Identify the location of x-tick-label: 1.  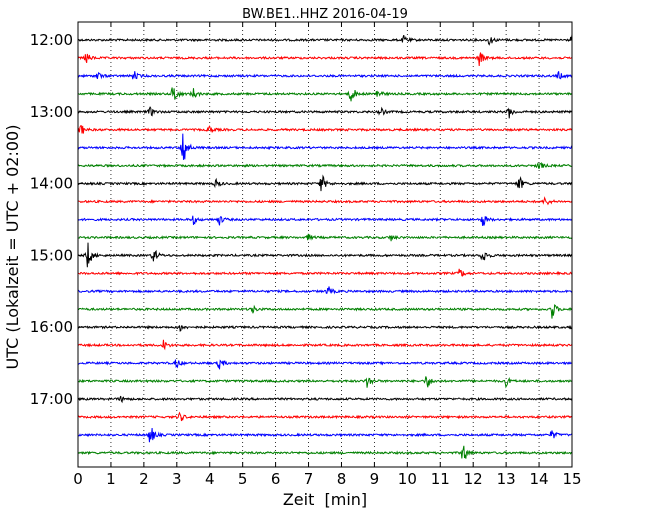
(111, 479).